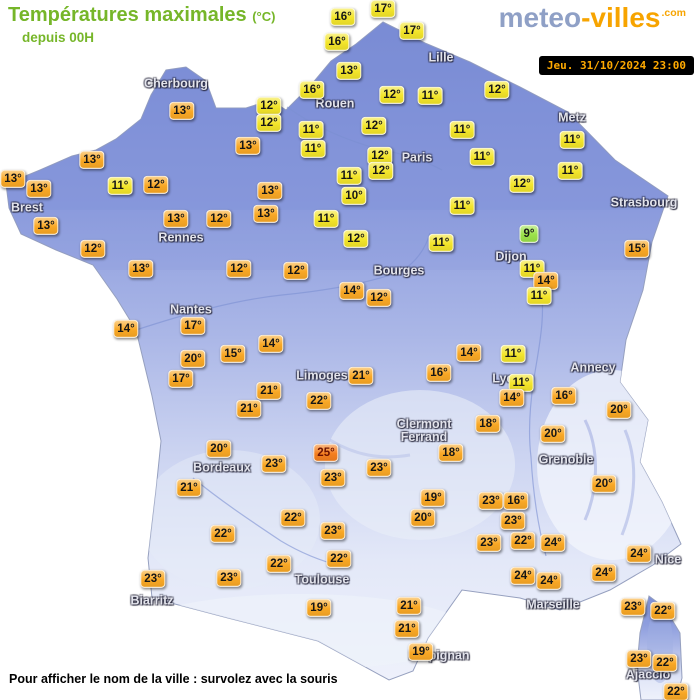 This screenshot has width=700, height=700. What do you see at coordinates (529, 234) in the screenshot?
I see `temperature-label: 9°` at bounding box center [529, 234].